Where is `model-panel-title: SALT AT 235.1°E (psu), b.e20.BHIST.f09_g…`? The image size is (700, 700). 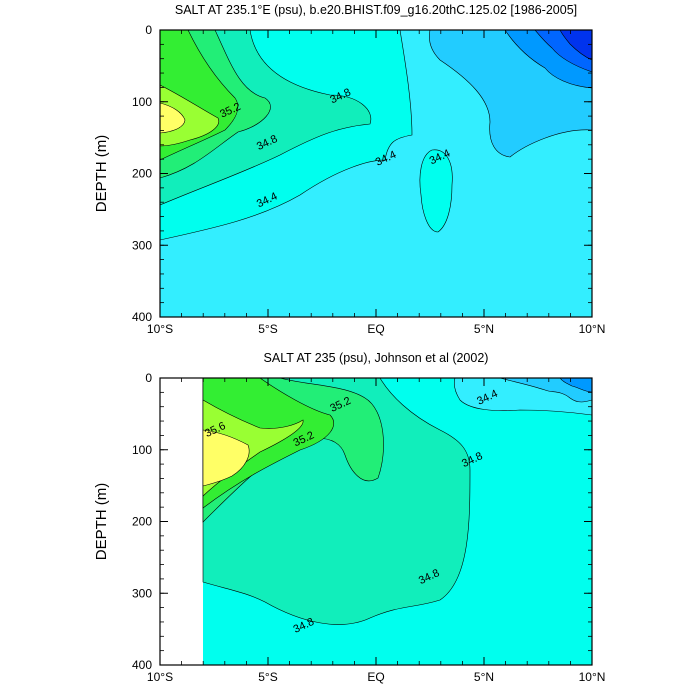 model-panel-title: SALT AT 235.1°E (psu), b.e20.BHIST.f09_g… is located at coordinates (376, 10).